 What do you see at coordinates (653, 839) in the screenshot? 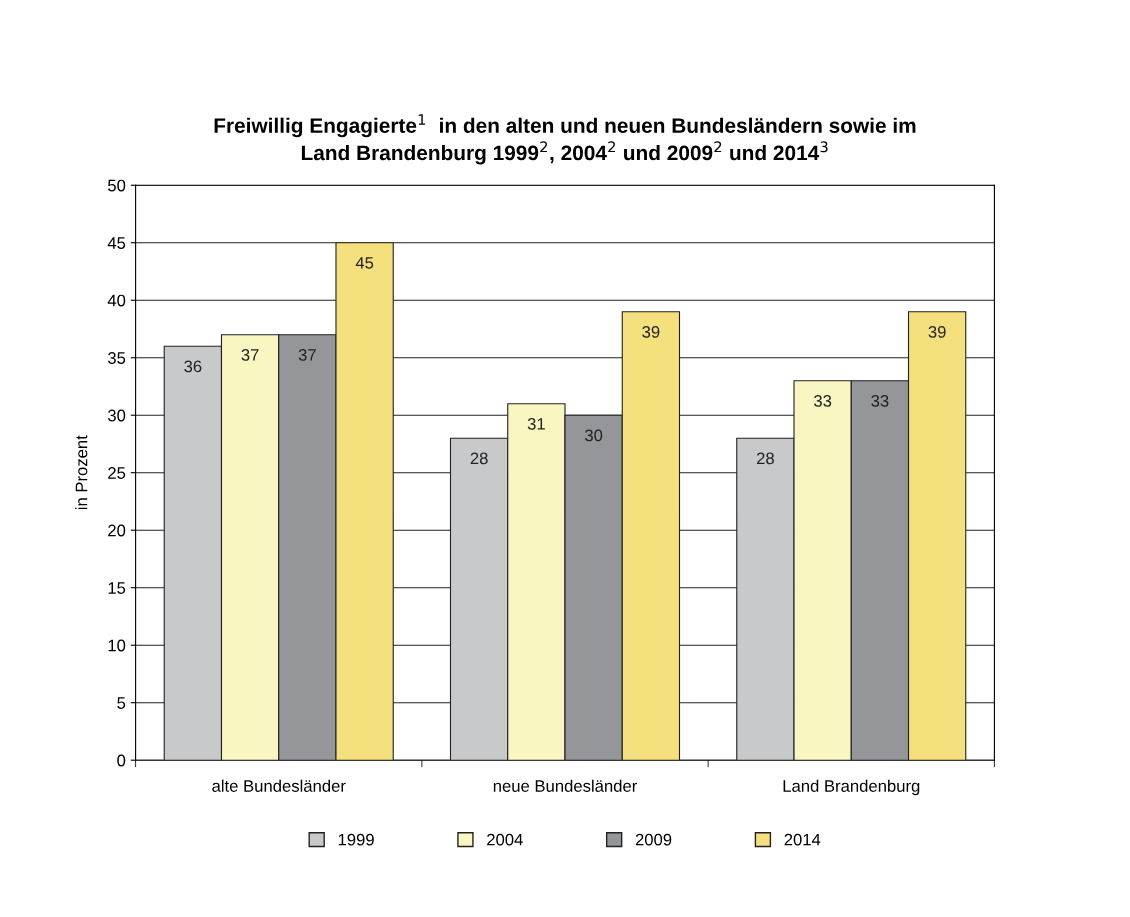
I see `legend-label: 2009` at bounding box center [653, 839].